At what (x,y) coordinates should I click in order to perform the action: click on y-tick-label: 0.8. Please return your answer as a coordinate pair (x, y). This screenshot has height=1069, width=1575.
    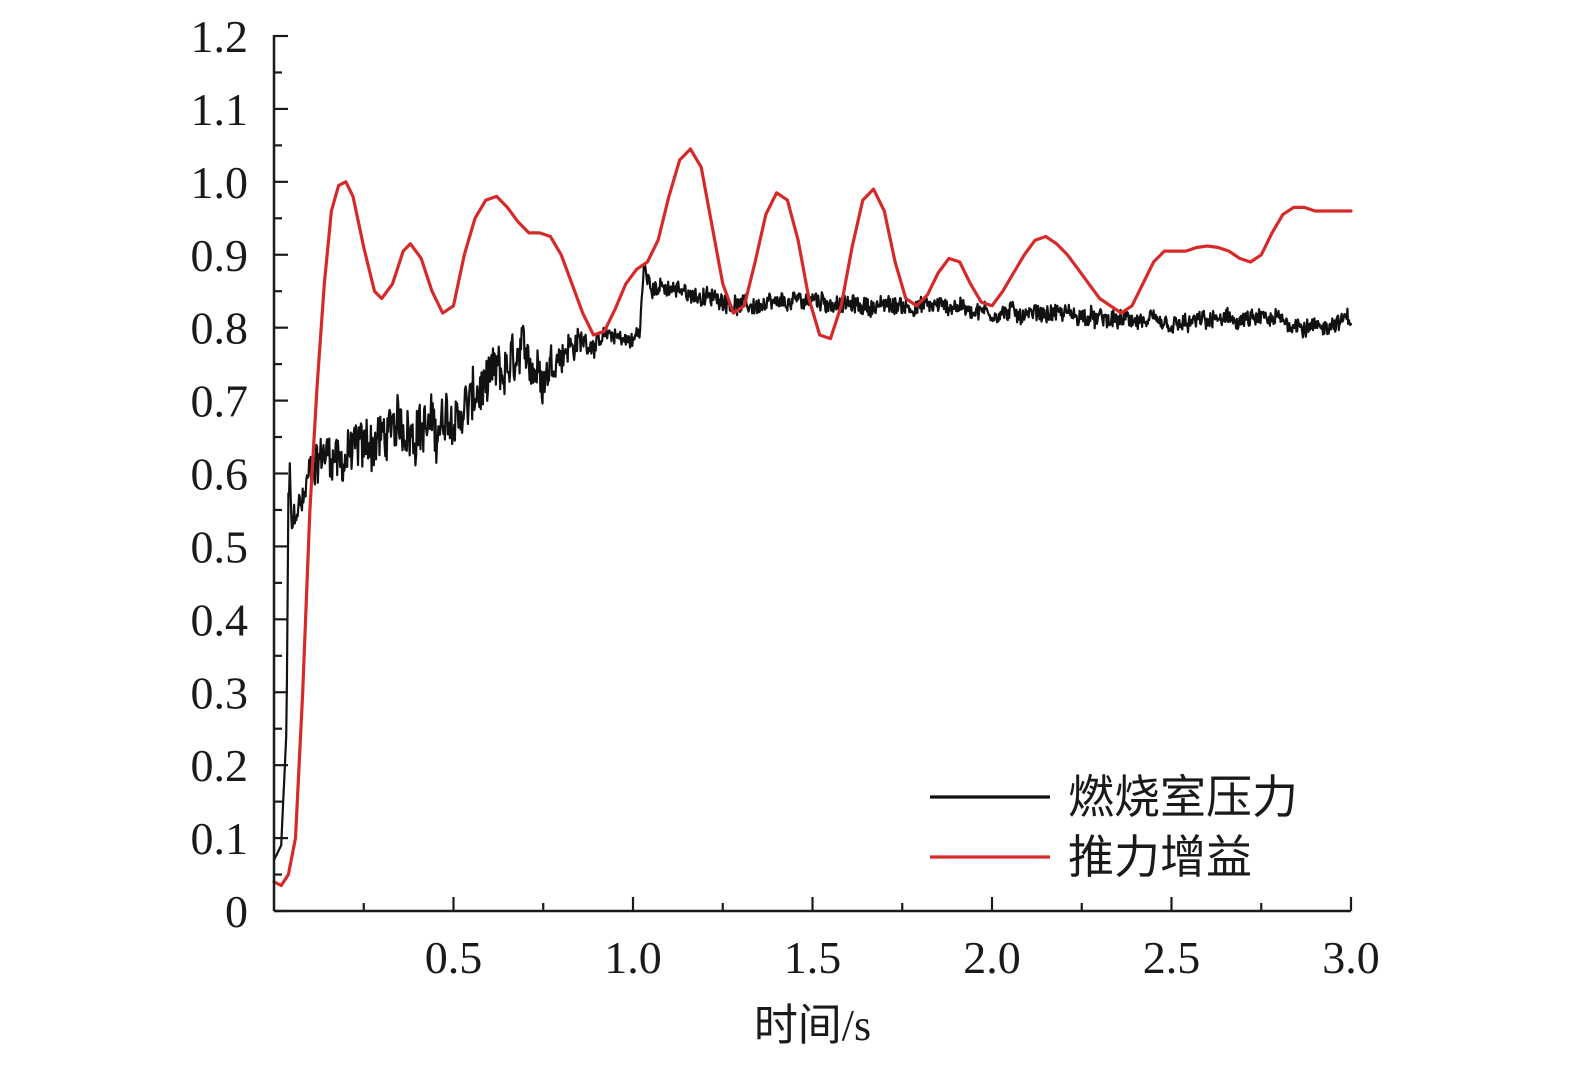
    Looking at the image, I should click on (220, 328).